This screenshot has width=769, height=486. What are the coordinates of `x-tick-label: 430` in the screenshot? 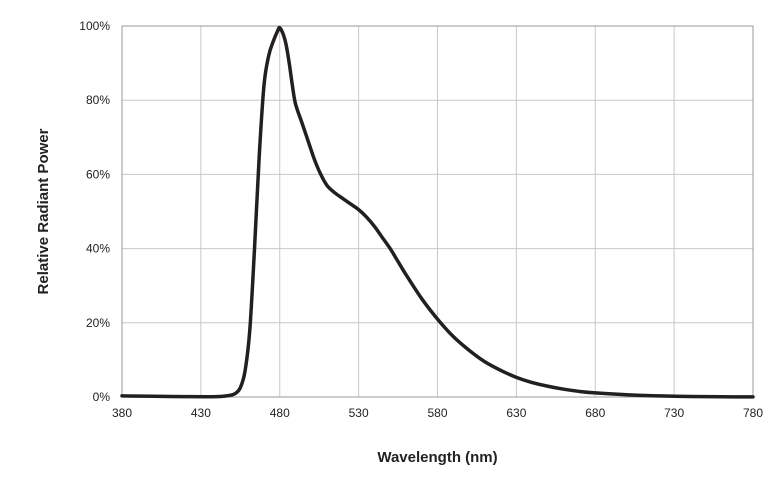 It's located at (201, 413).